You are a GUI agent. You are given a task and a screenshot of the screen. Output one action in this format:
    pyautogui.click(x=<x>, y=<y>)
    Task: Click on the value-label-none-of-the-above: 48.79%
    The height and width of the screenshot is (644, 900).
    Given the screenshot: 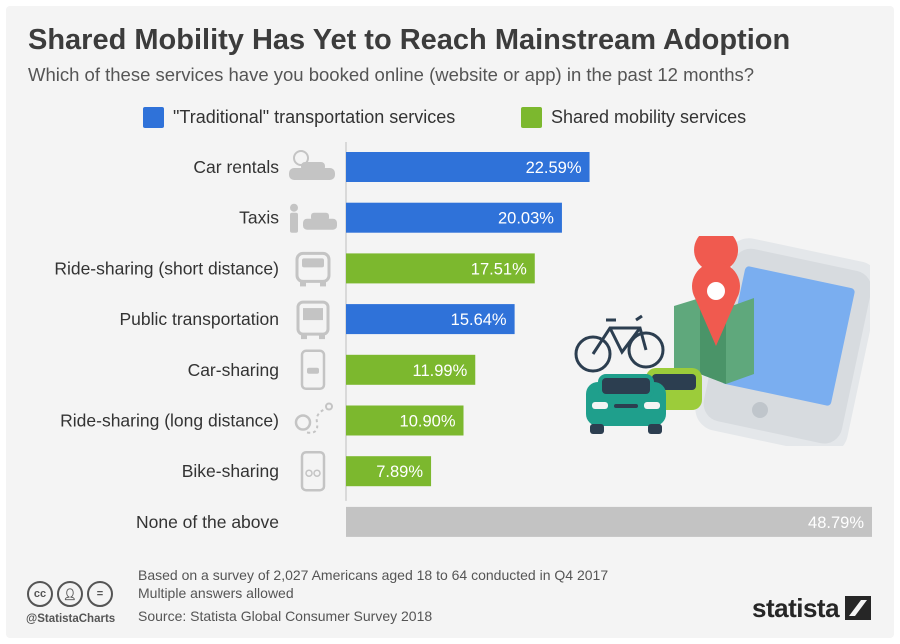 What is the action you would take?
    pyautogui.click(x=836, y=523)
    